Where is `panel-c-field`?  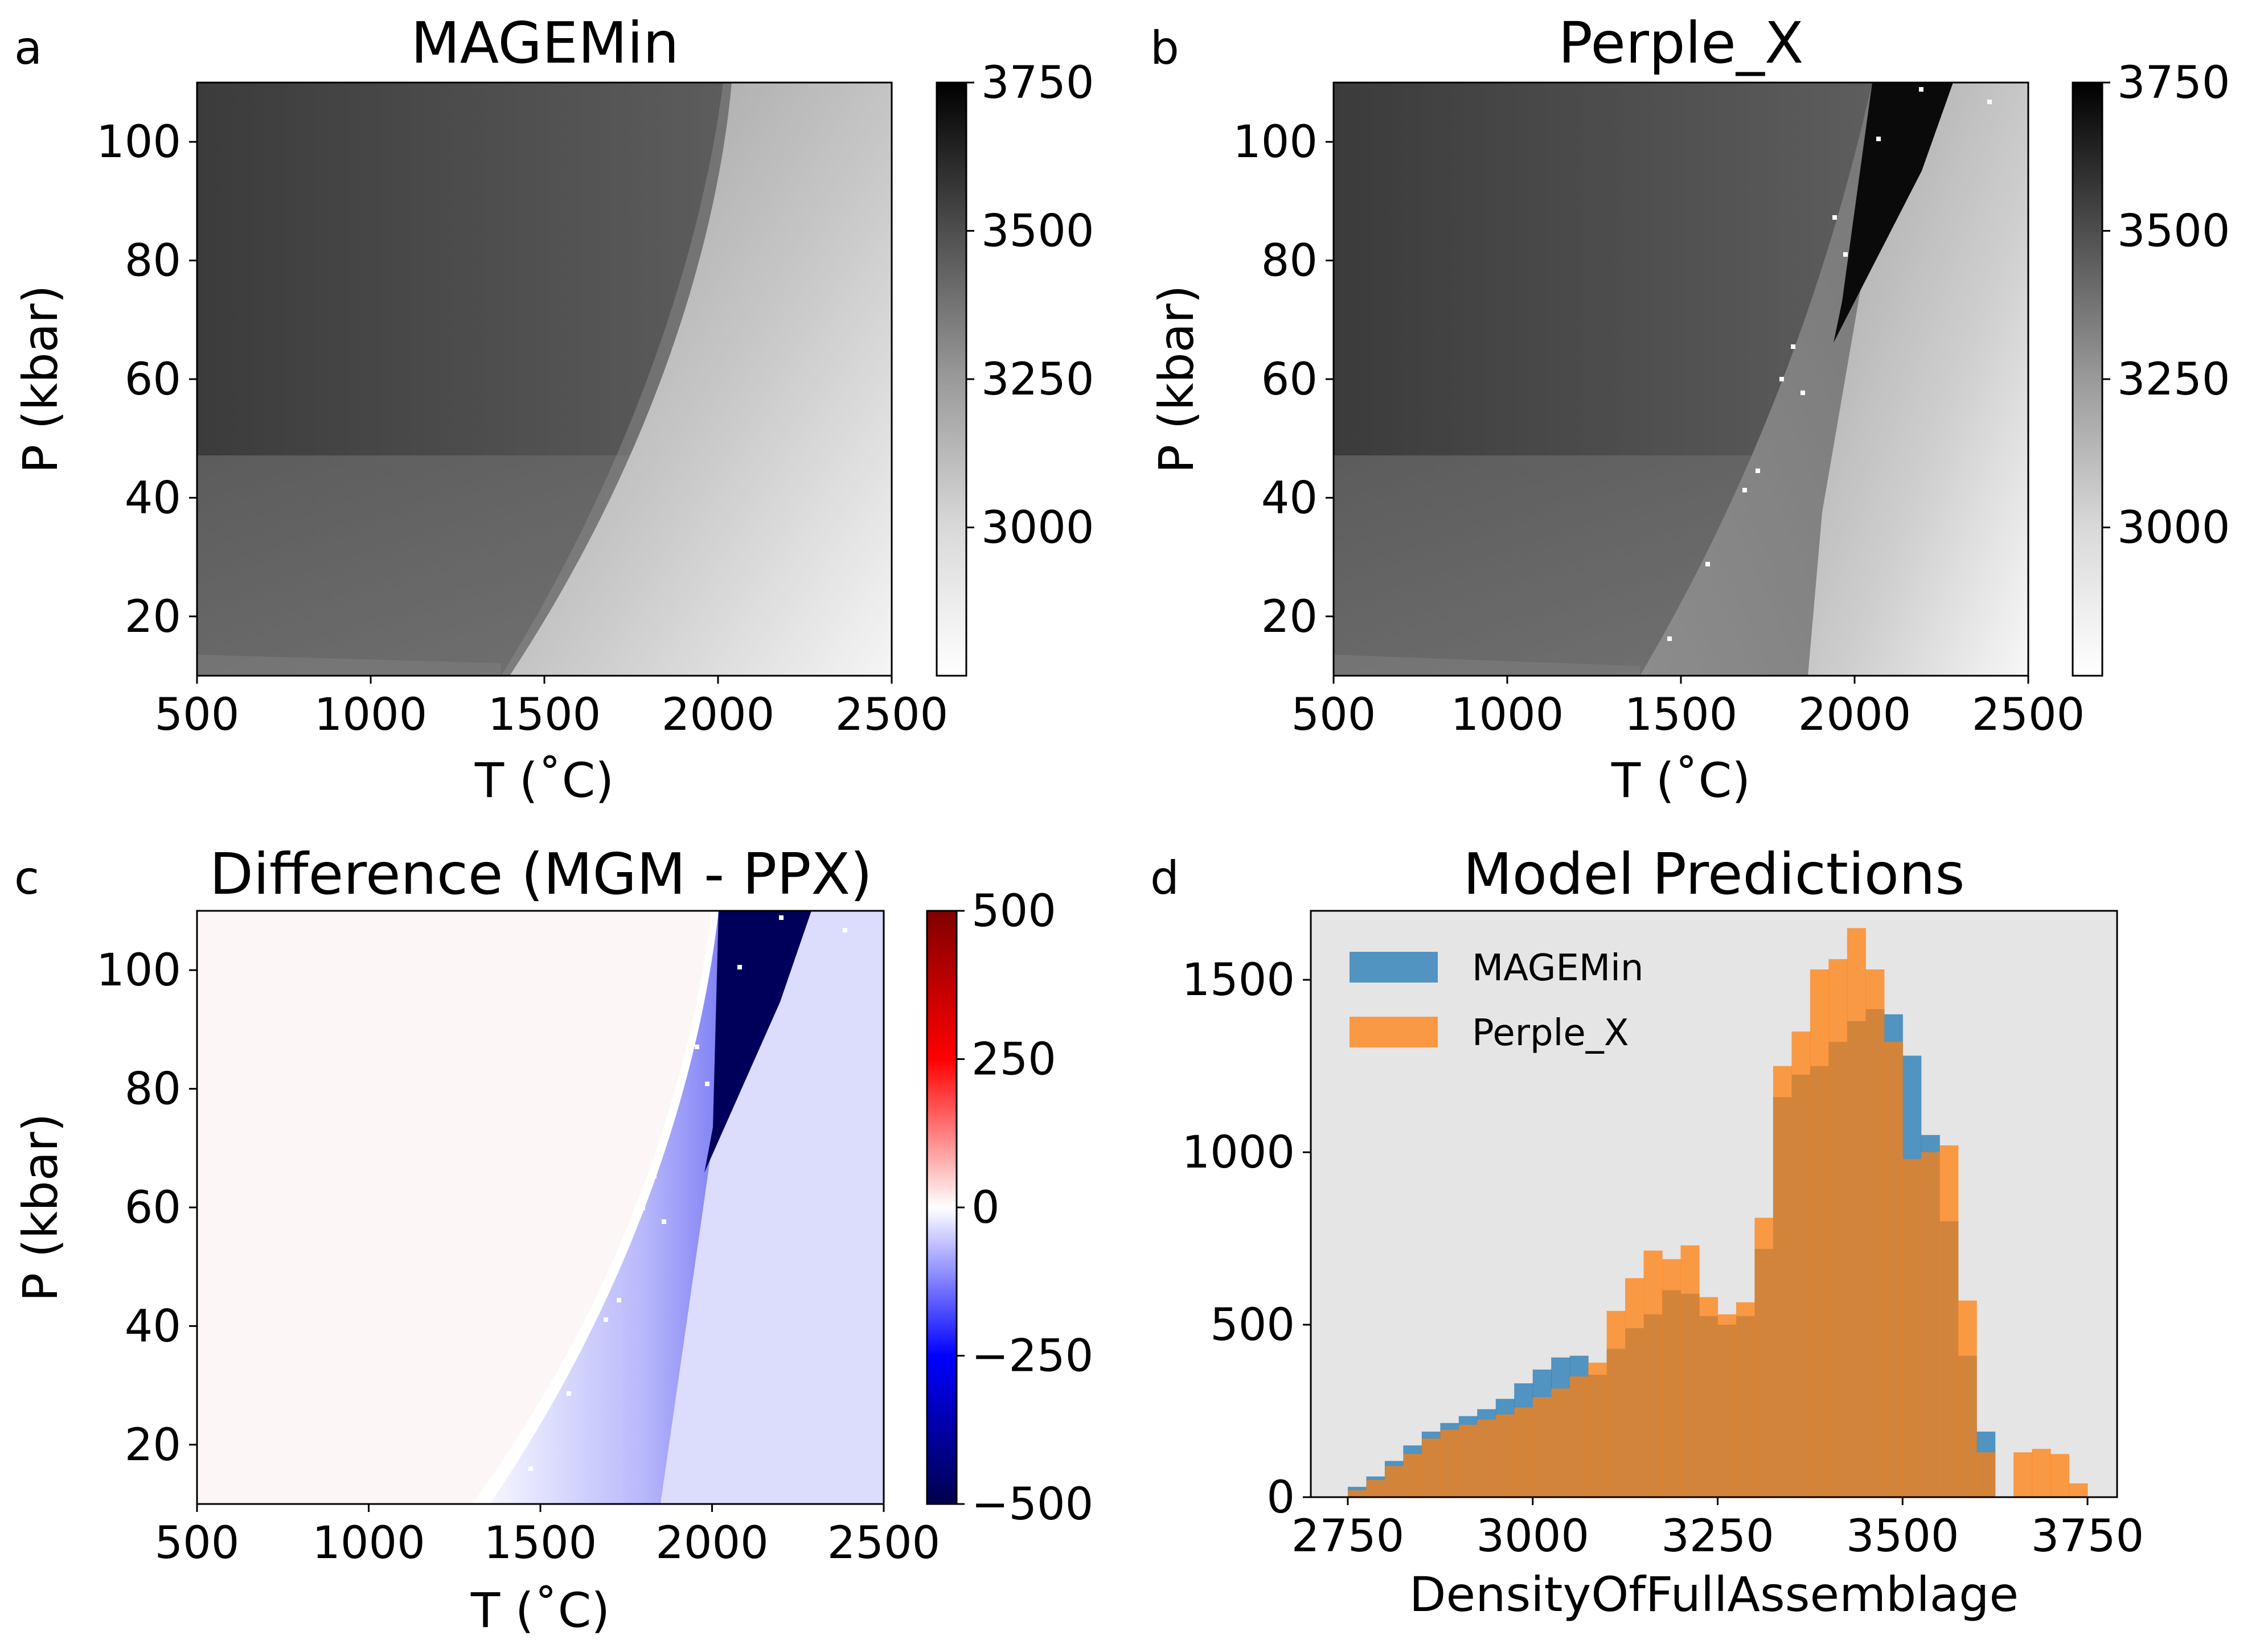 panel-c-field is located at coordinates (540, 1207).